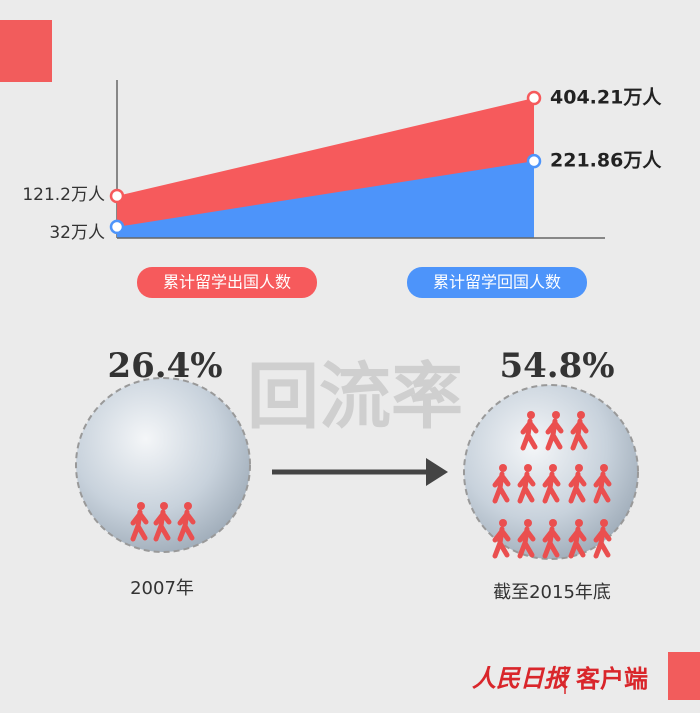  What do you see at coordinates (437, 472) in the screenshot?
I see `arrow-head` at bounding box center [437, 472].